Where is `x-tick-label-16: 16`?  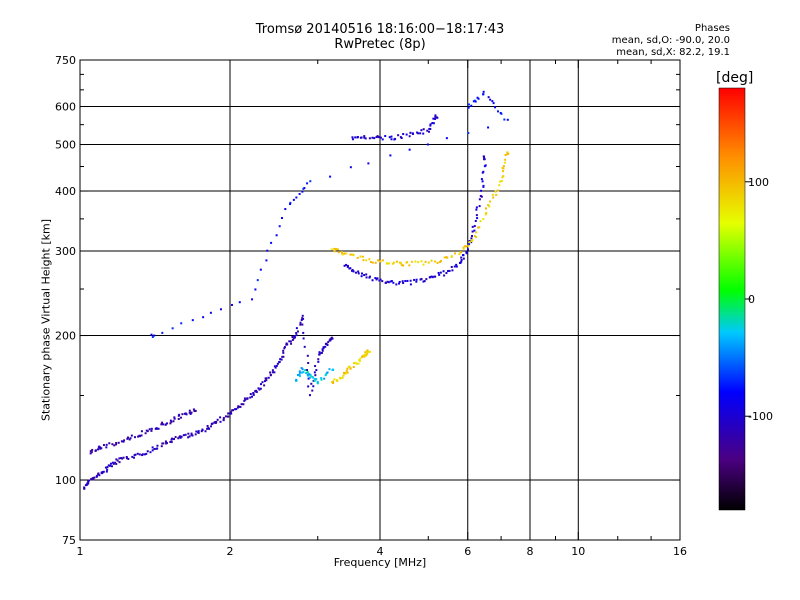 x-tick-label-16: 16 is located at coordinates (680, 551).